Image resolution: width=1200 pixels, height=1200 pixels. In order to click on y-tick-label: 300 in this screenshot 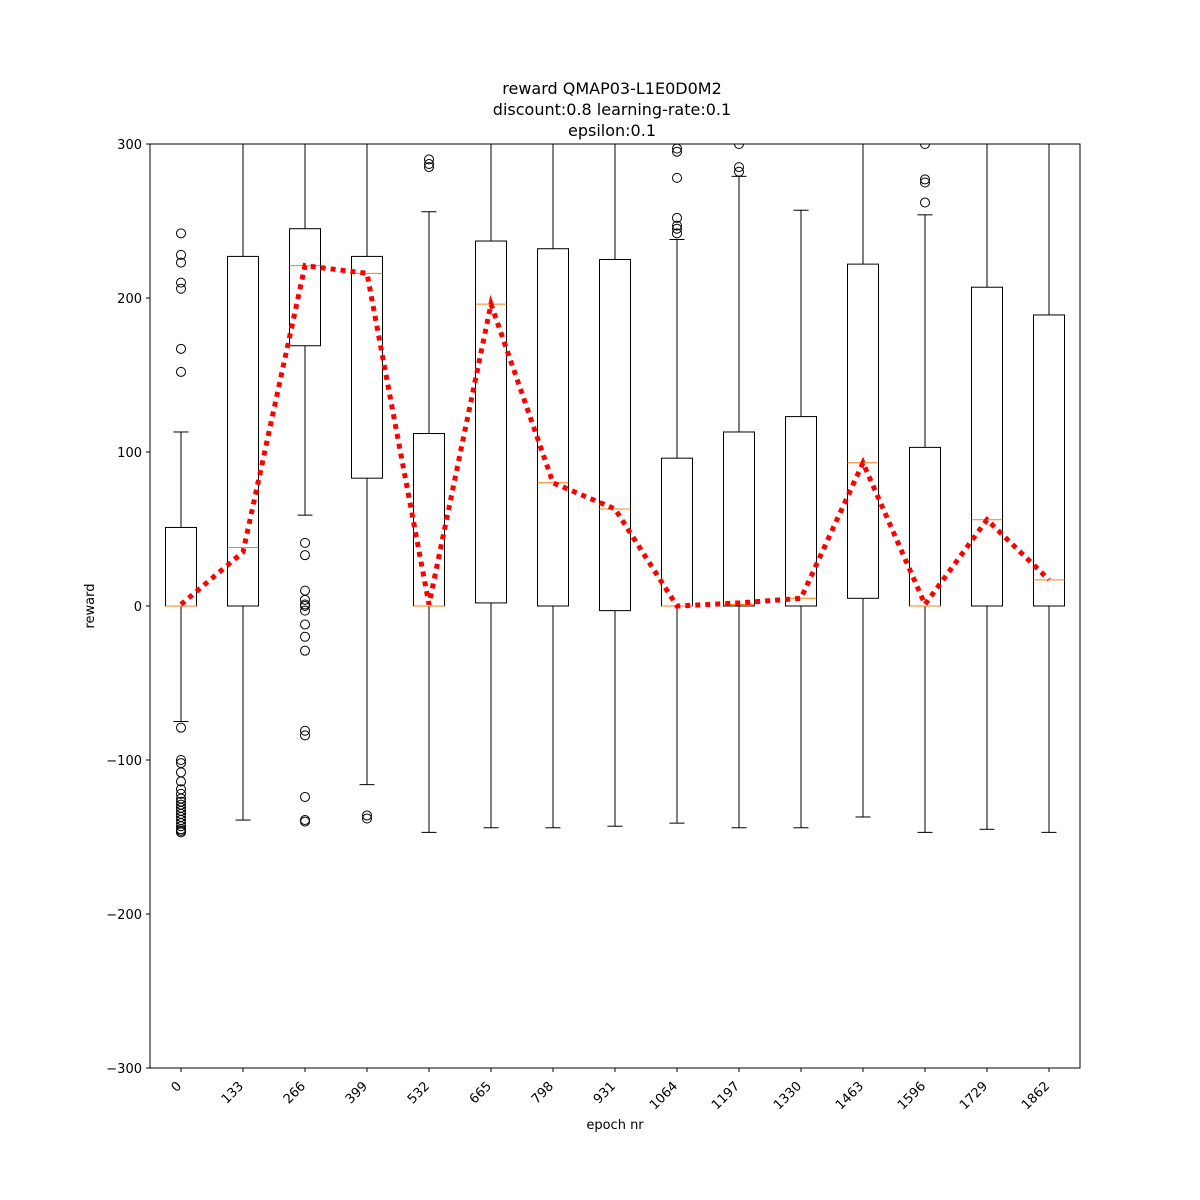, I will do `click(129, 145)`.